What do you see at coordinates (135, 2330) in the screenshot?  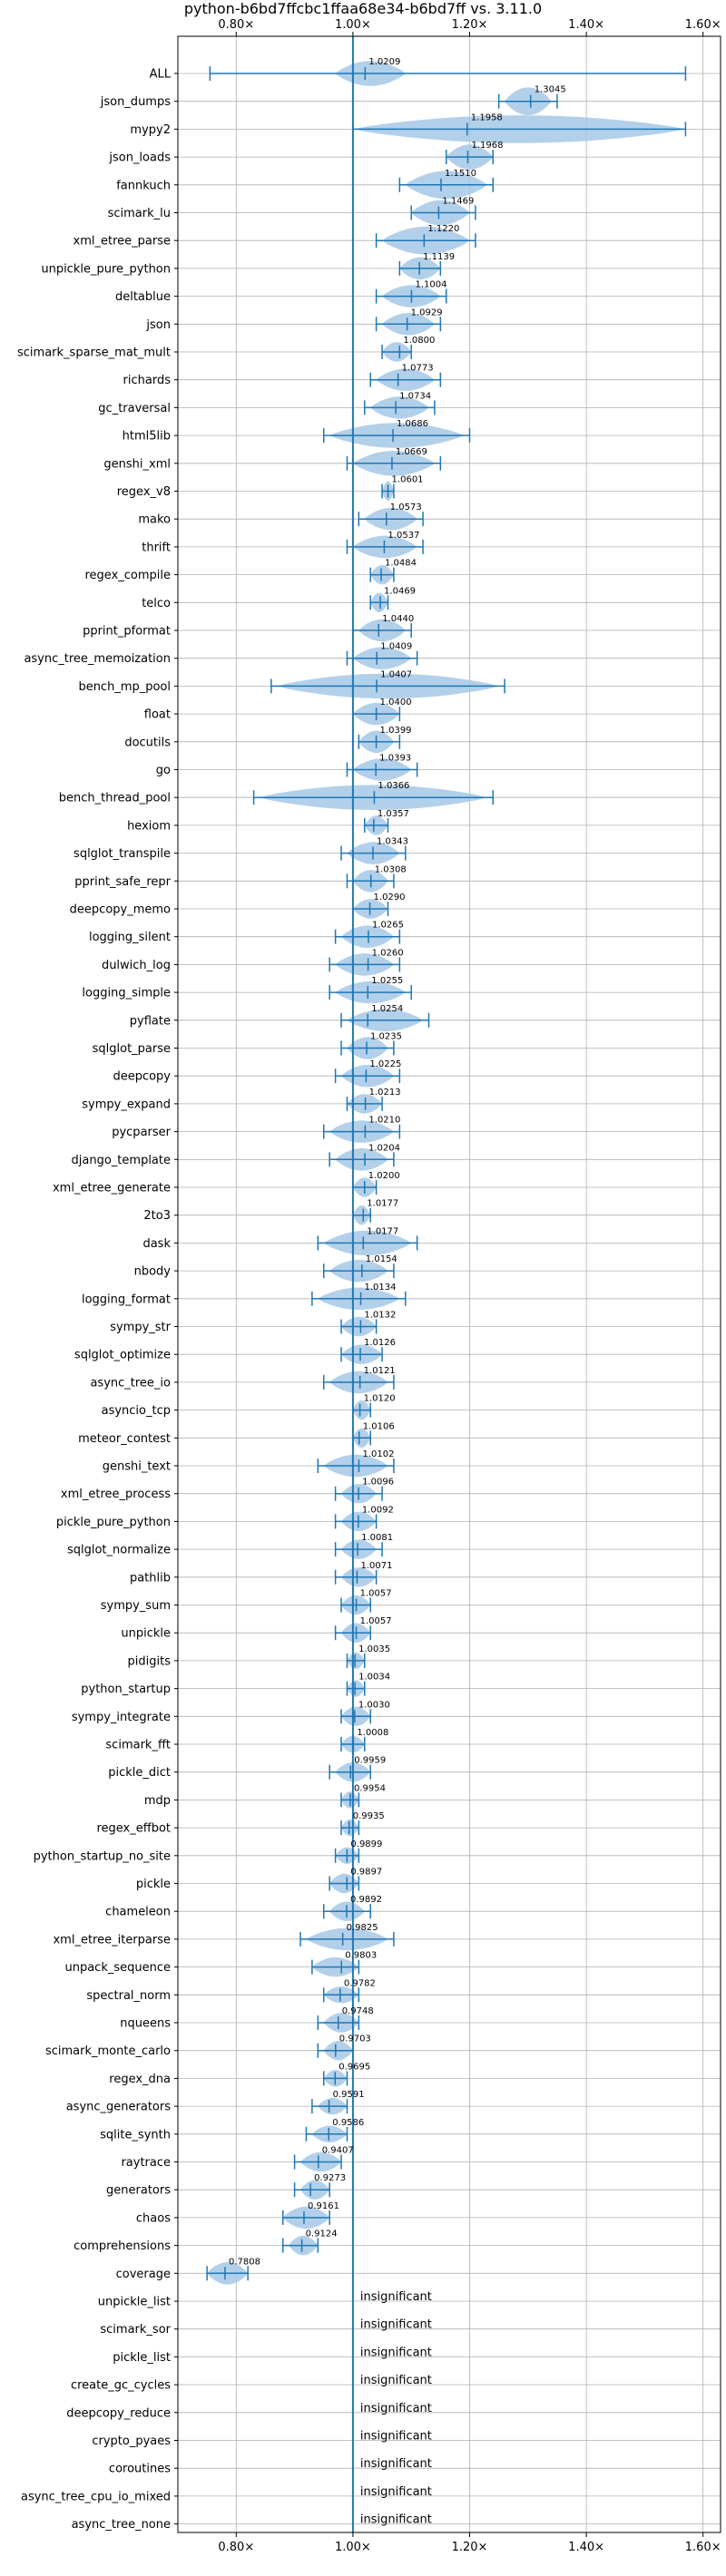 I see `benchmark-name-label: scimark_sor` at bounding box center [135, 2330].